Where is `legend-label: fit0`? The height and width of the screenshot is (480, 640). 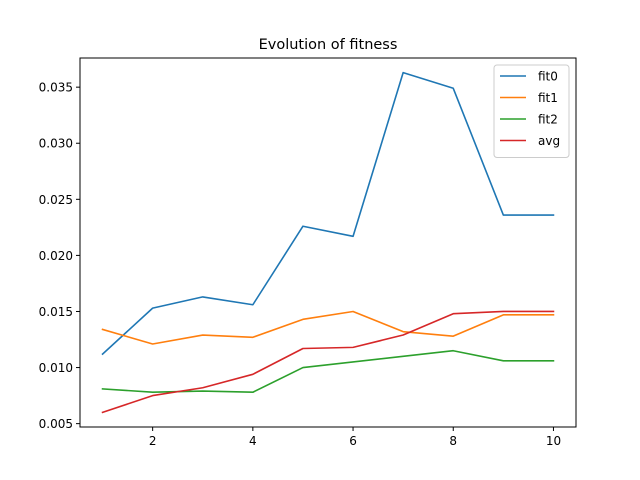 legend-label: fit0 is located at coordinates (548, 77).